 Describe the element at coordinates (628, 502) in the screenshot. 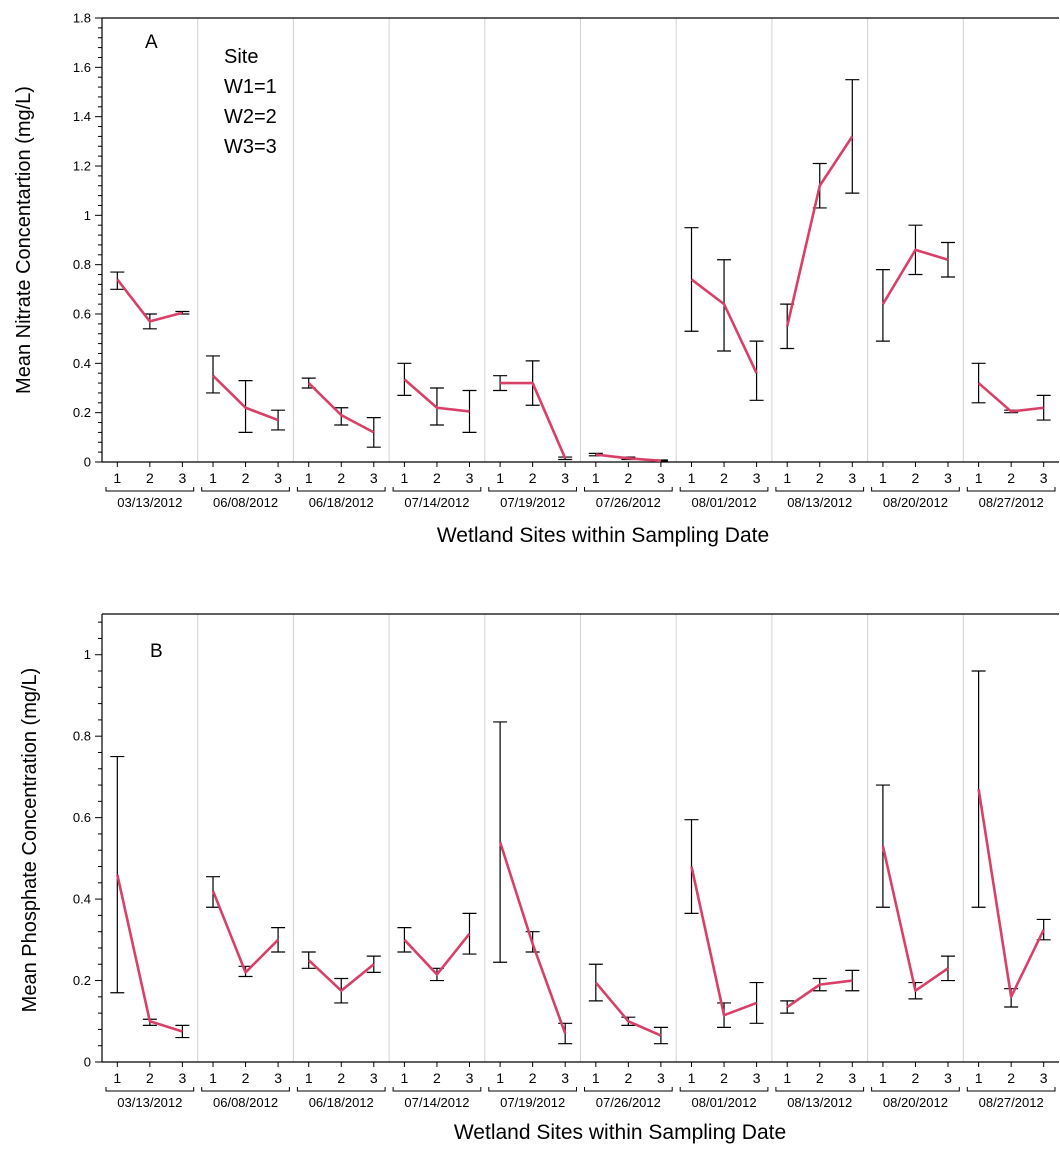

I see `date-label: 07/26/2012` at that location.